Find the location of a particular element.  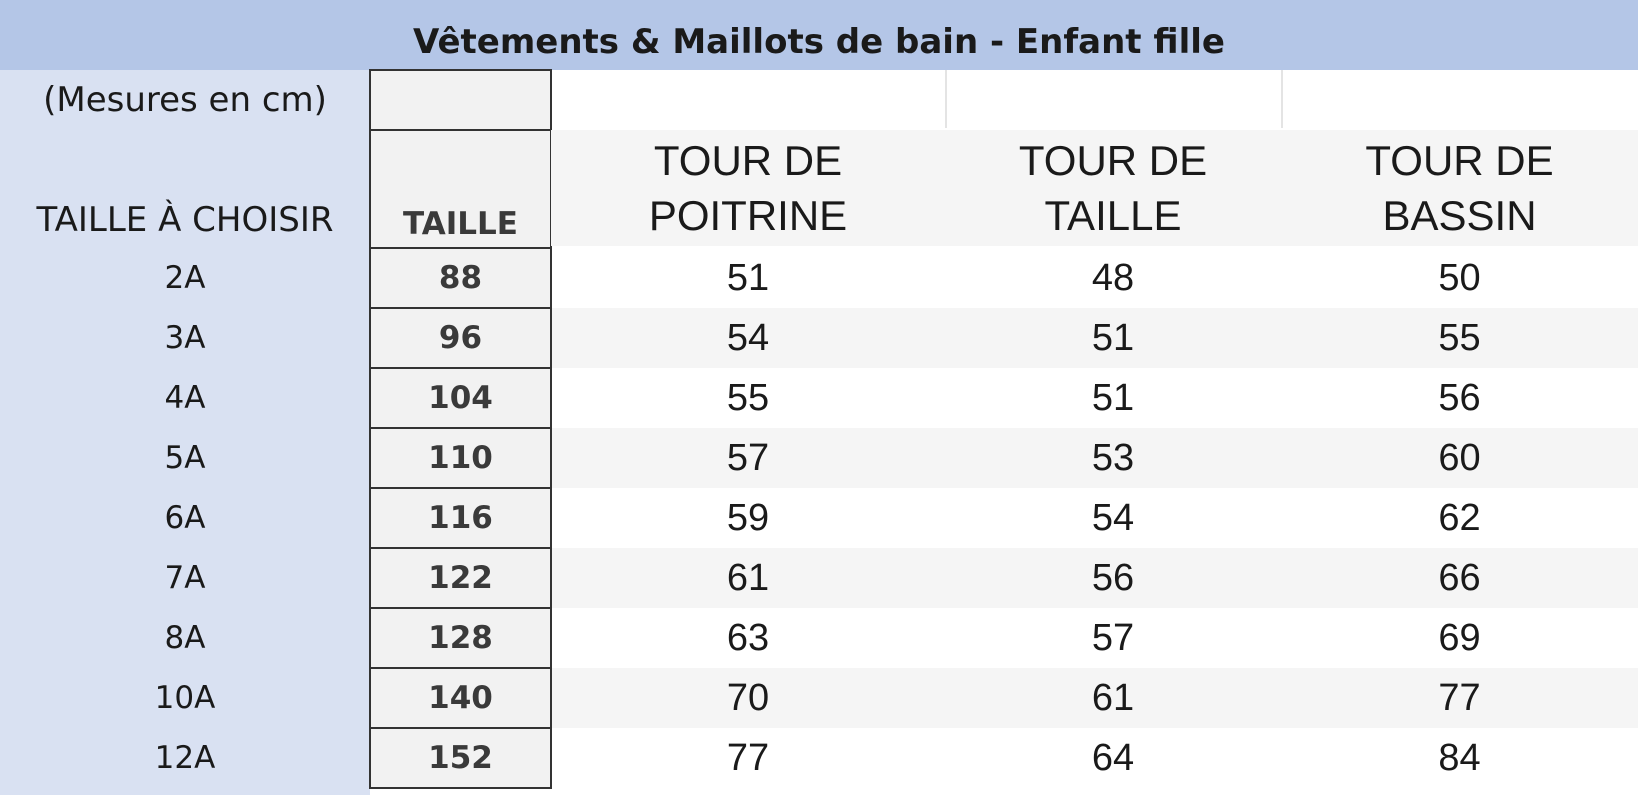

height-cell: 122 is located at coordinates (460, 578).